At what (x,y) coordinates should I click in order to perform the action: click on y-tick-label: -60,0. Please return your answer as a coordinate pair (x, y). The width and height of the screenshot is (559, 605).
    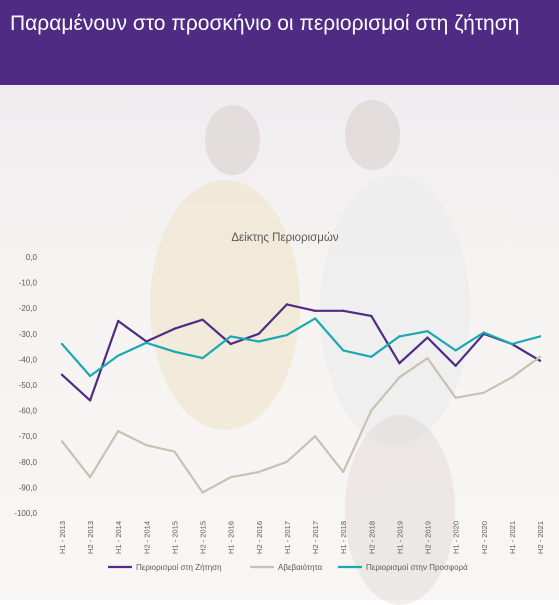
    Looking at the image, I should click on (28, 411).